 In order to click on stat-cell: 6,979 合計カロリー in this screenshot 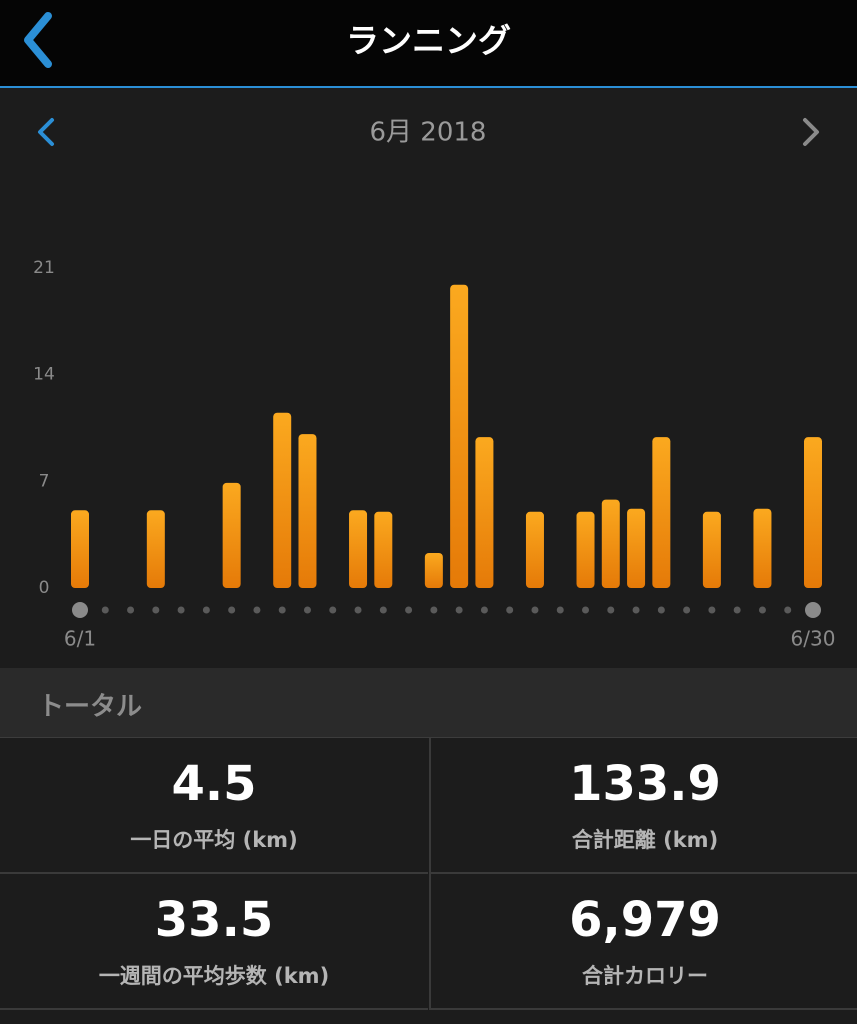, I will do `click(643, 942)`.